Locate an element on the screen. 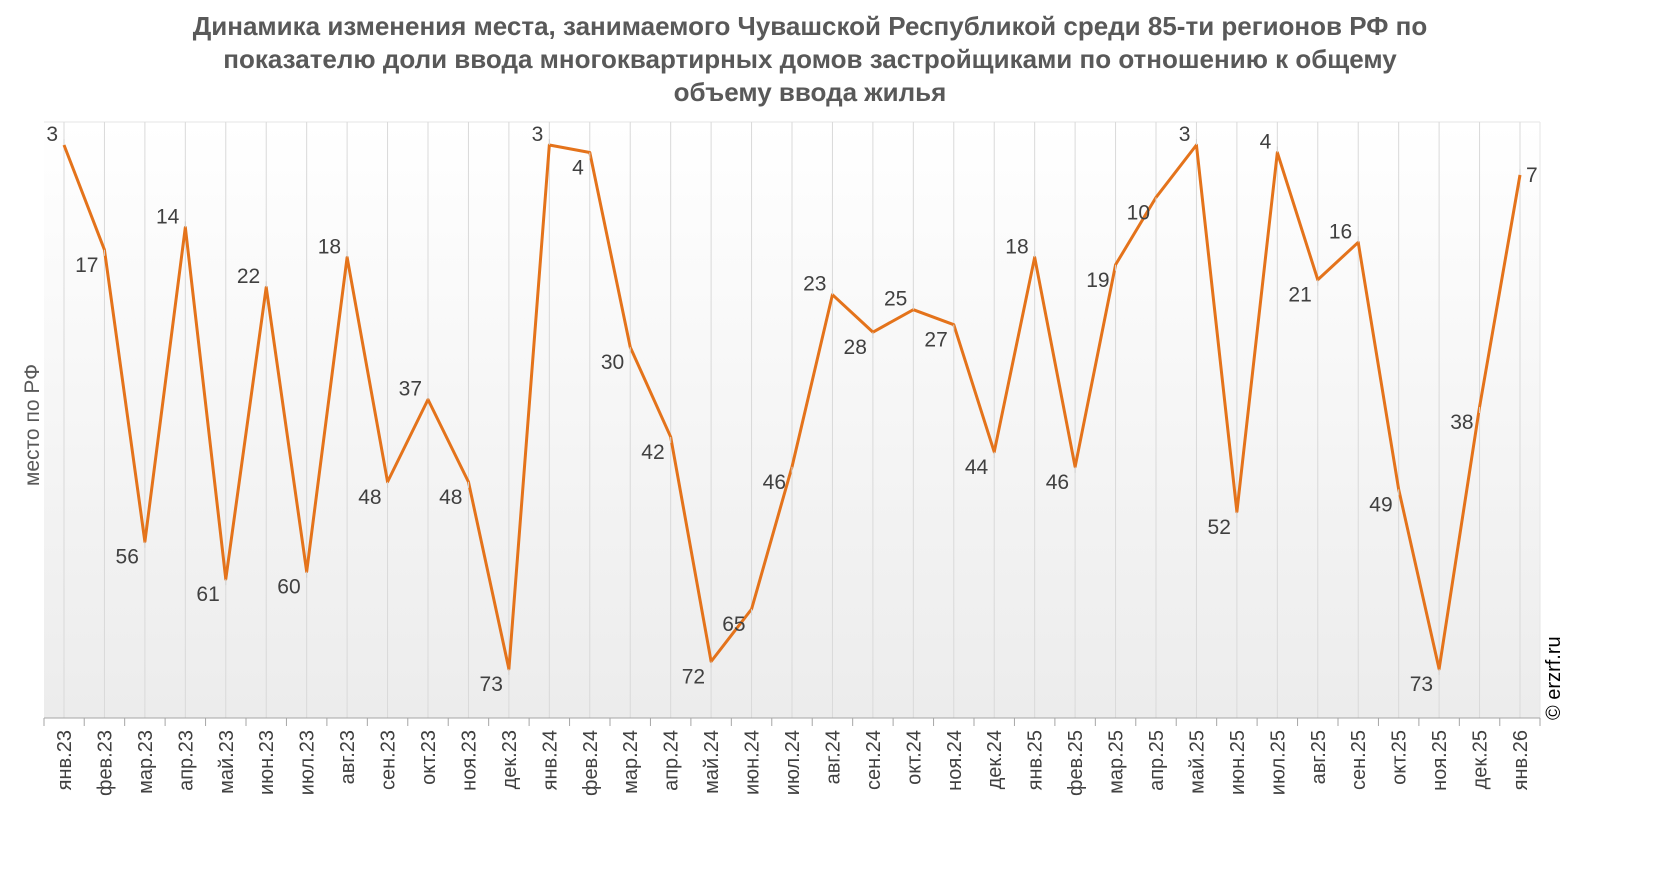 The height and width of the screenshot is (872, 1666). x-tick-label: янв.25 is located at coordinates (1036, 760).